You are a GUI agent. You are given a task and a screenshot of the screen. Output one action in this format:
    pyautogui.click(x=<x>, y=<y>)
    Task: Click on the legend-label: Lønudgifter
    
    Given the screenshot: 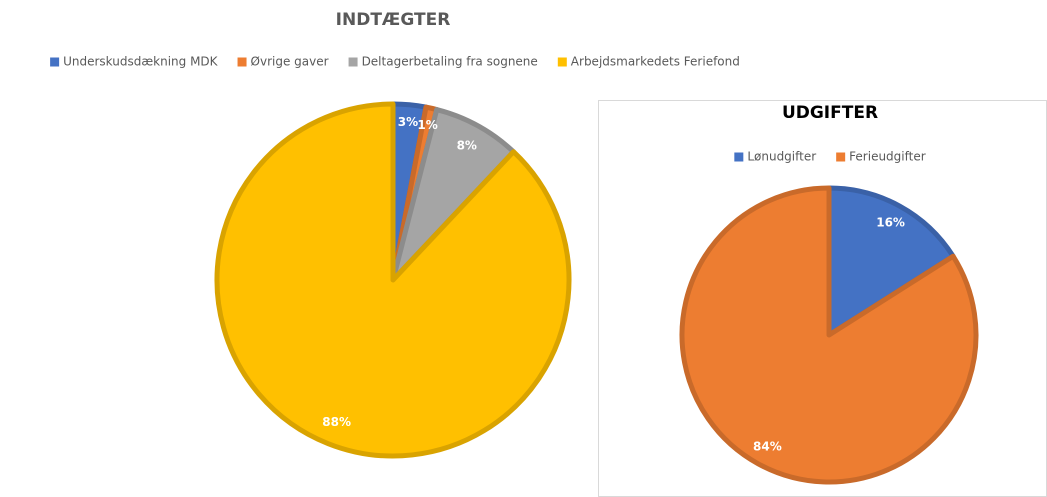 What is the action you would take?
    pyautogui.click(x=781, y=157)
    